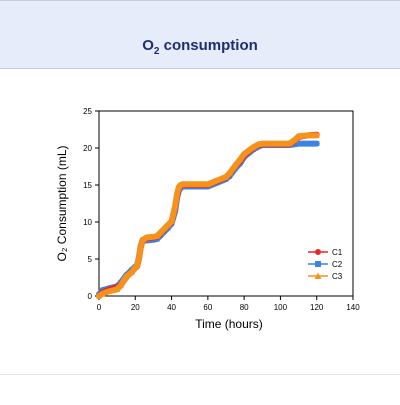 Image resolution: width=400 pixels, height=405 pixels. What do you see at coordinates (87, 148) in the screenshot?
I see `y-tick-label: 20` at bounding box center [87, 148].